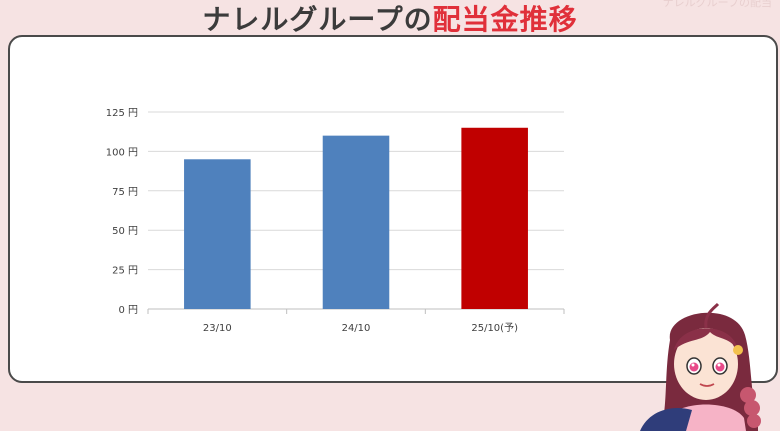  I want to click on y-tick-label: 75 円, so click(125, 192).